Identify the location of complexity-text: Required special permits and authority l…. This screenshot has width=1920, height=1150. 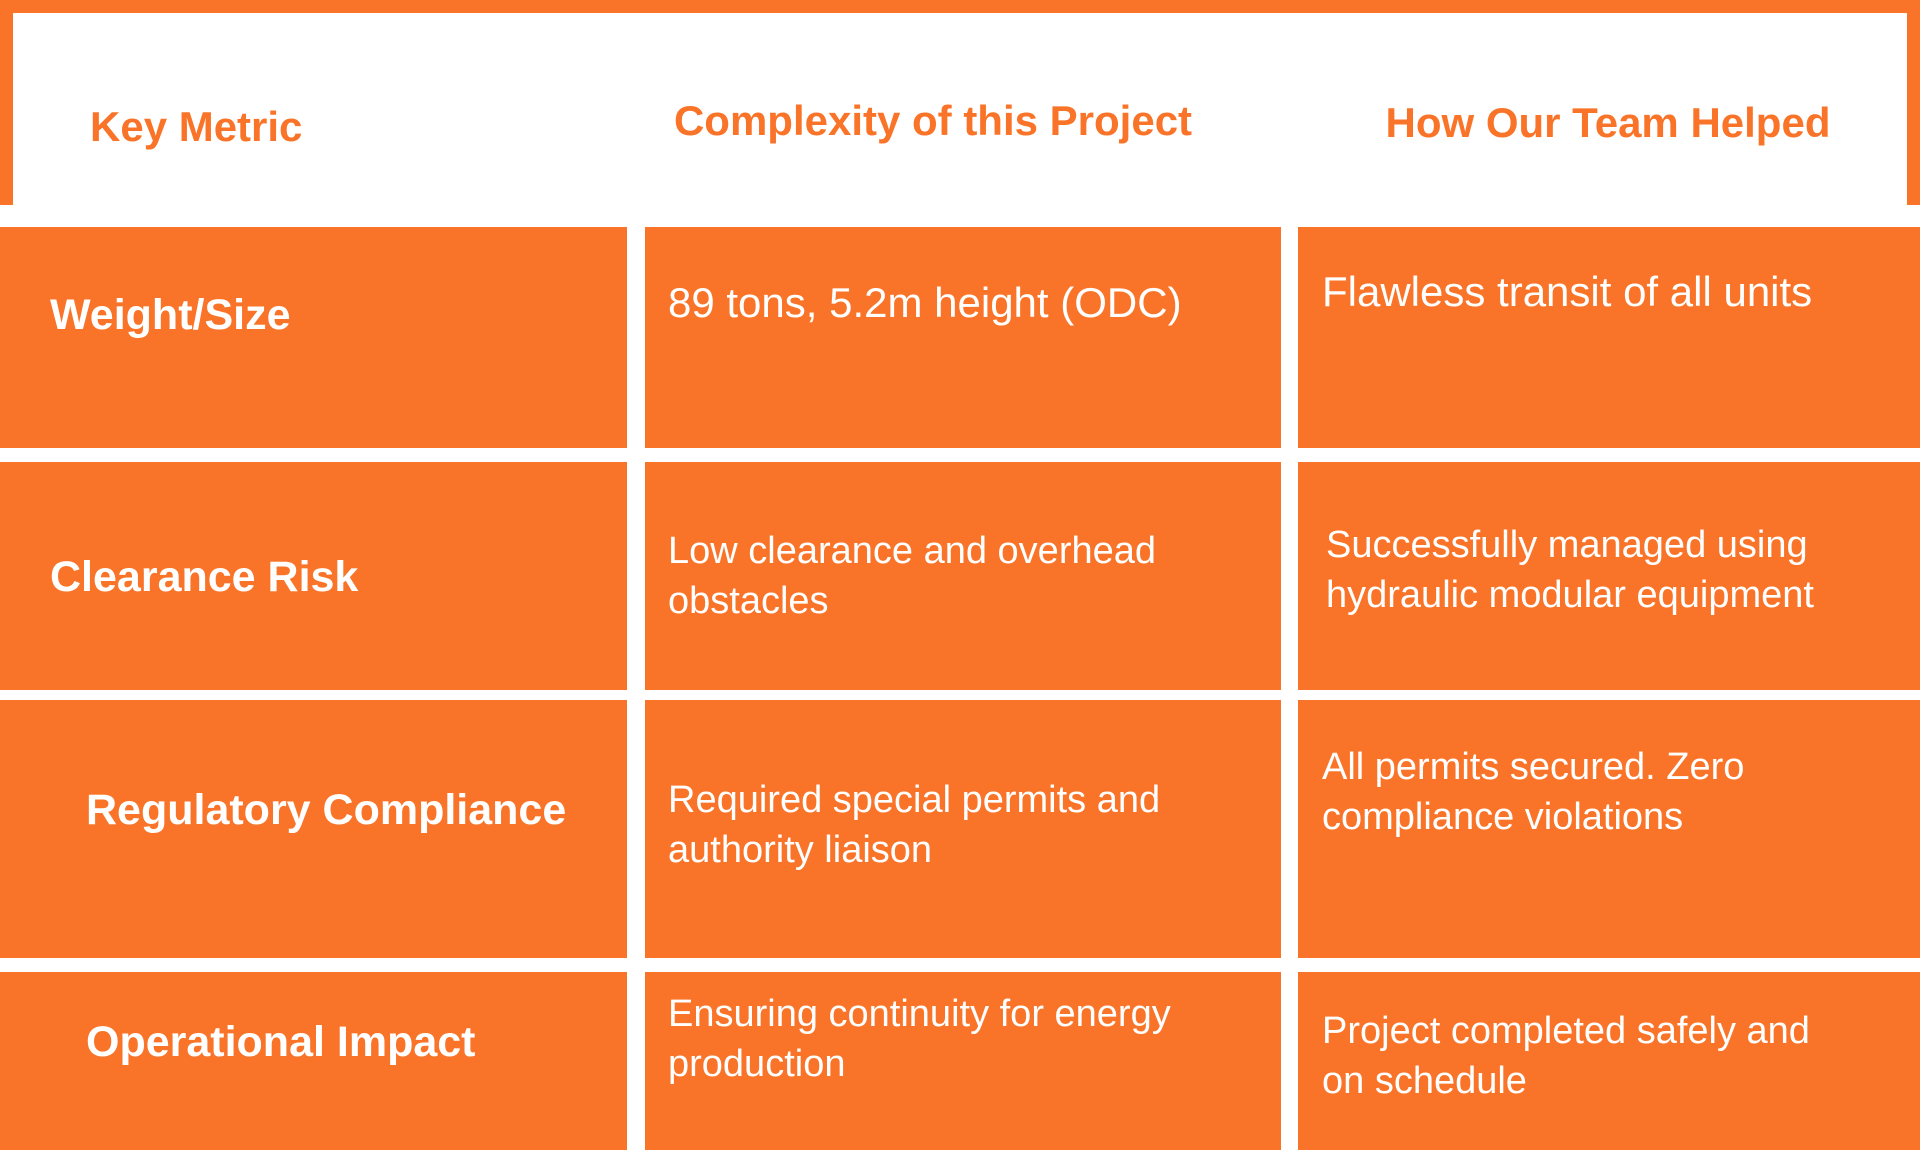
(914, 825).